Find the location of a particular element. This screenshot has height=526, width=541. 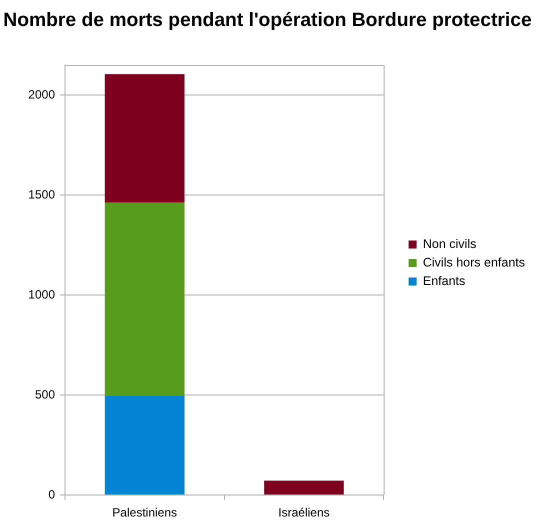

y-tick-label: 2000 is located at coordinates (42, 94).